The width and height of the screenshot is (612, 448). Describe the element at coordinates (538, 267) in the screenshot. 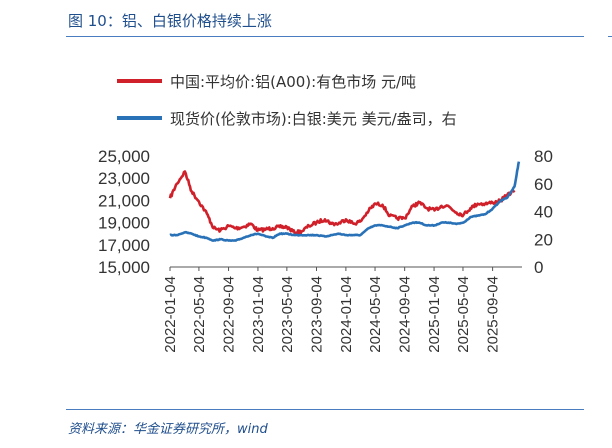

I see `y-right-tick-label: 0` at that location.